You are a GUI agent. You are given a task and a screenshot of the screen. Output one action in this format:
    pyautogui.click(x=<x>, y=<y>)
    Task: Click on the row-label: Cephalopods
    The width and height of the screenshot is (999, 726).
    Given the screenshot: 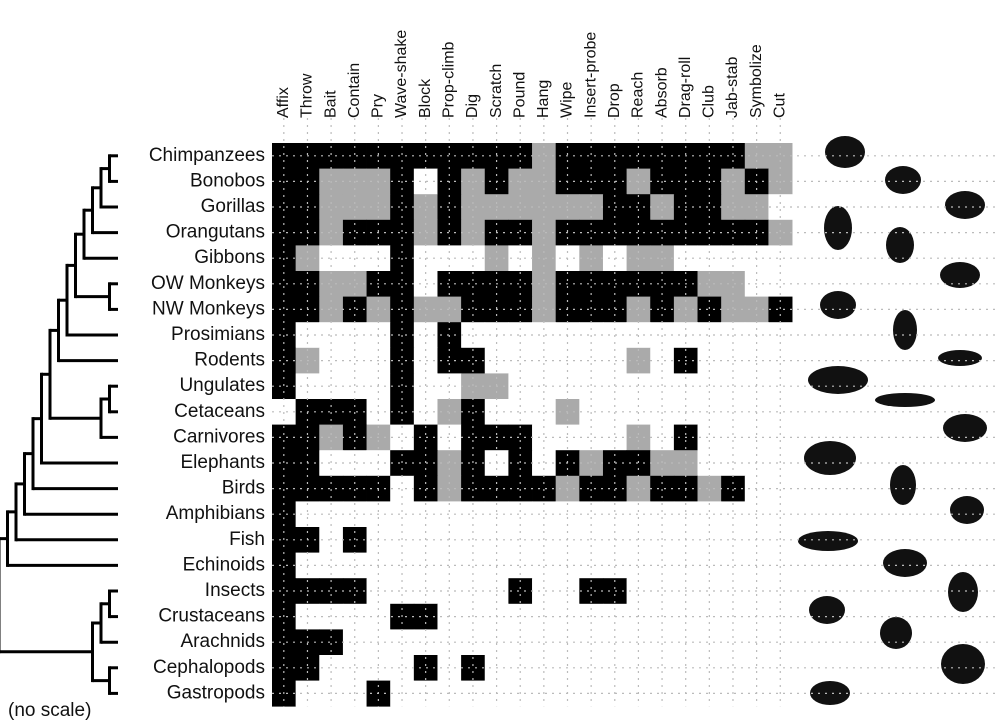 What is the action you would take?
    pyautogui.click(x=209, y=667)
    